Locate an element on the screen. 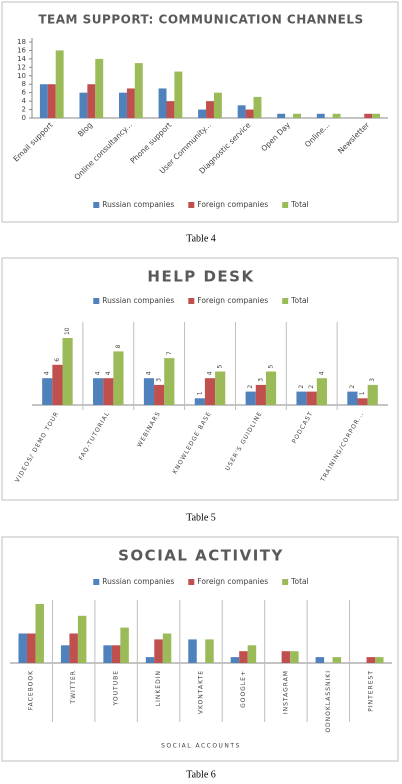 This screenshot has height=784, width=402. x-tick-label: LINKEDIN is located at coordinates (158, 688).